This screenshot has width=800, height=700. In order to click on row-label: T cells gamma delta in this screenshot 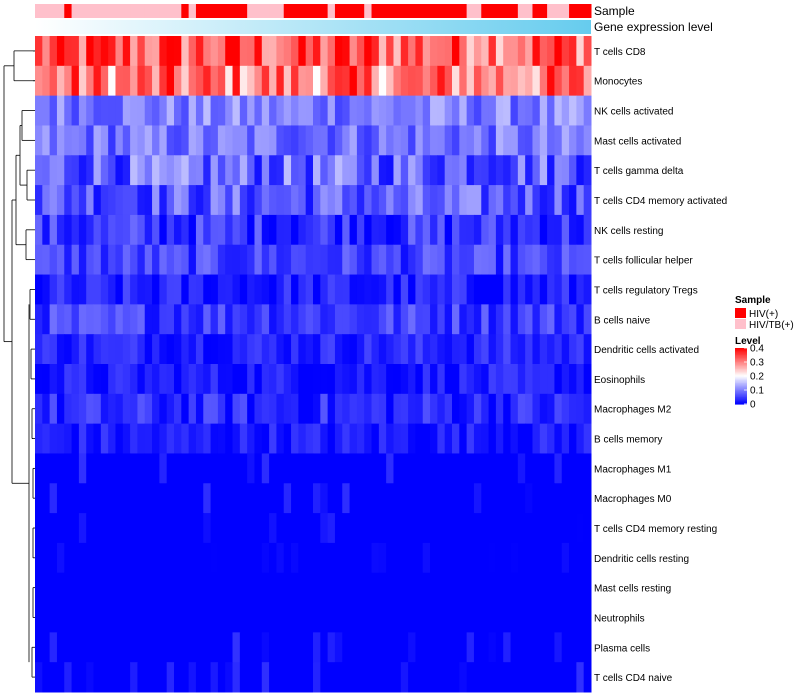, I will do `click(639, 171)`.